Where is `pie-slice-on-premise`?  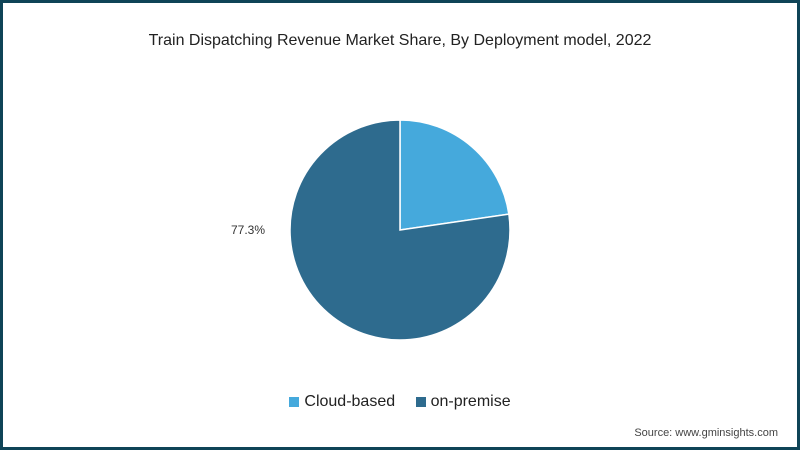
pie-slice-on-premise is located at coordinates (400, 230).